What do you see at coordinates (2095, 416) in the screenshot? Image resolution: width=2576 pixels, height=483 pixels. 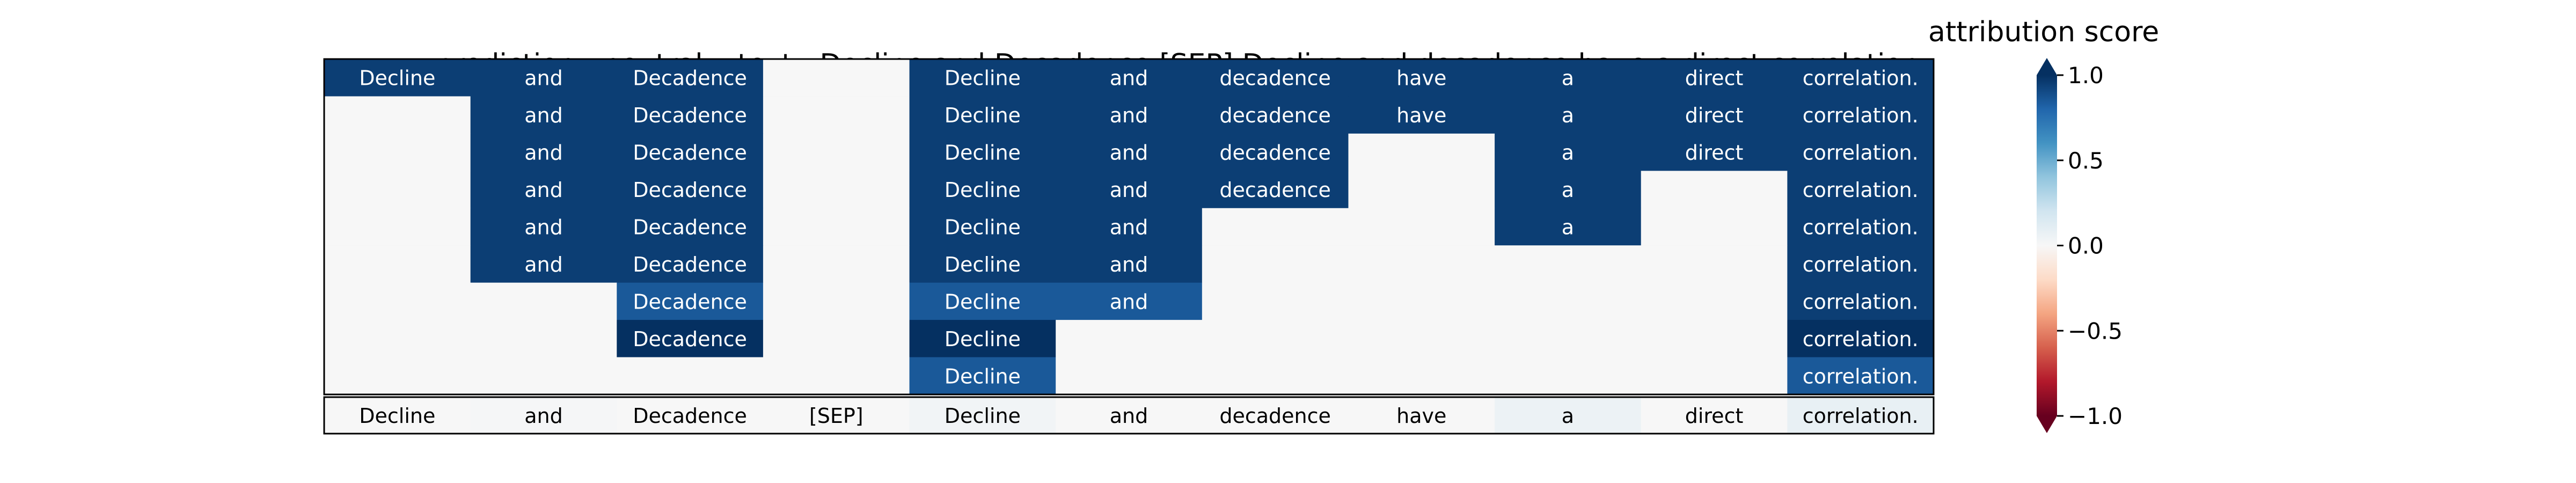 I see `colorbar-tick-label: −1.0` at bounding box center [2095, 416].